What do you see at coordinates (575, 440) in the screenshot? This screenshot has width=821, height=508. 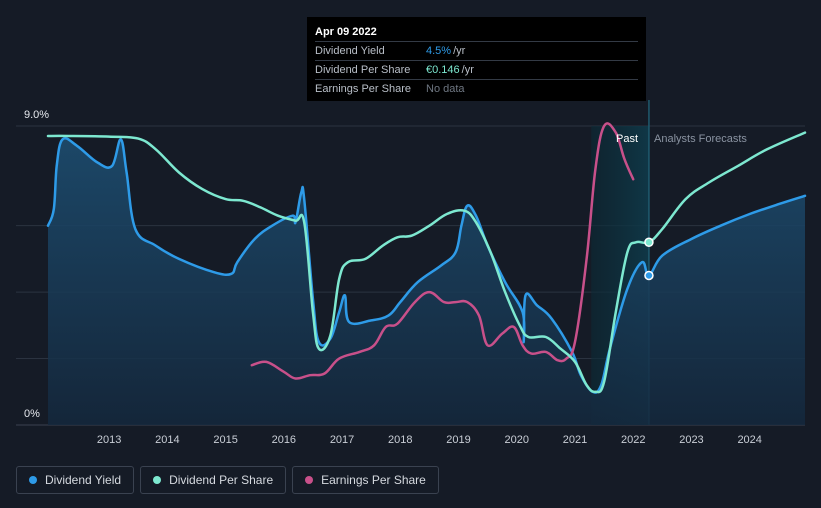 I see `x-tick-label: 2021` at bounding box center [575, 440].